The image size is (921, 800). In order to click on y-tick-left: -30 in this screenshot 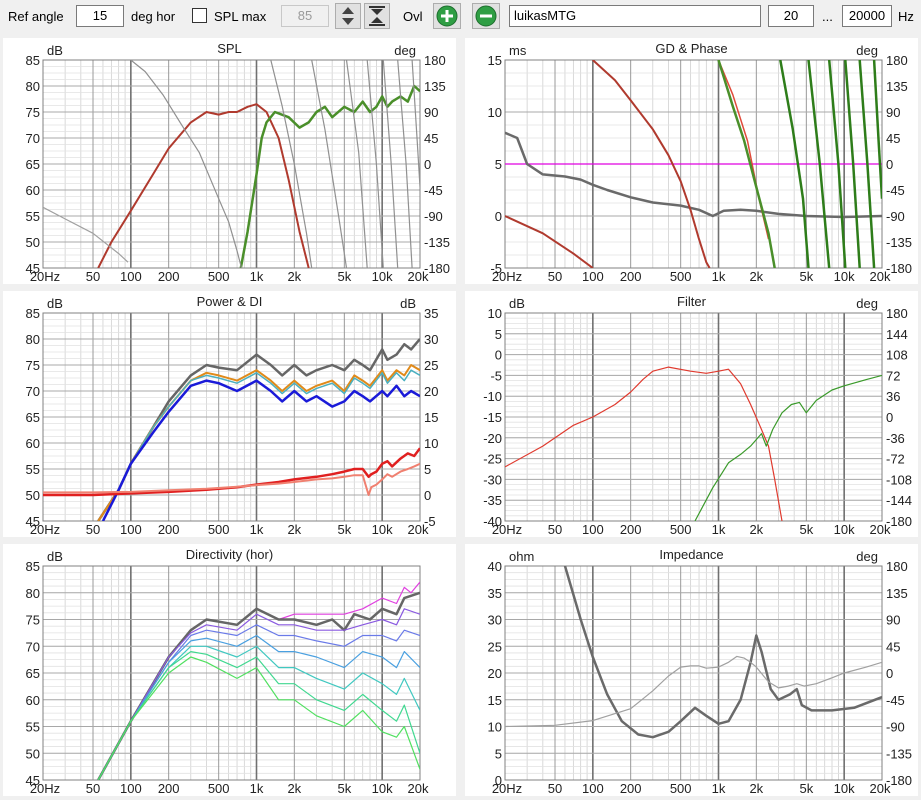, I will do `click(492, 479)`.